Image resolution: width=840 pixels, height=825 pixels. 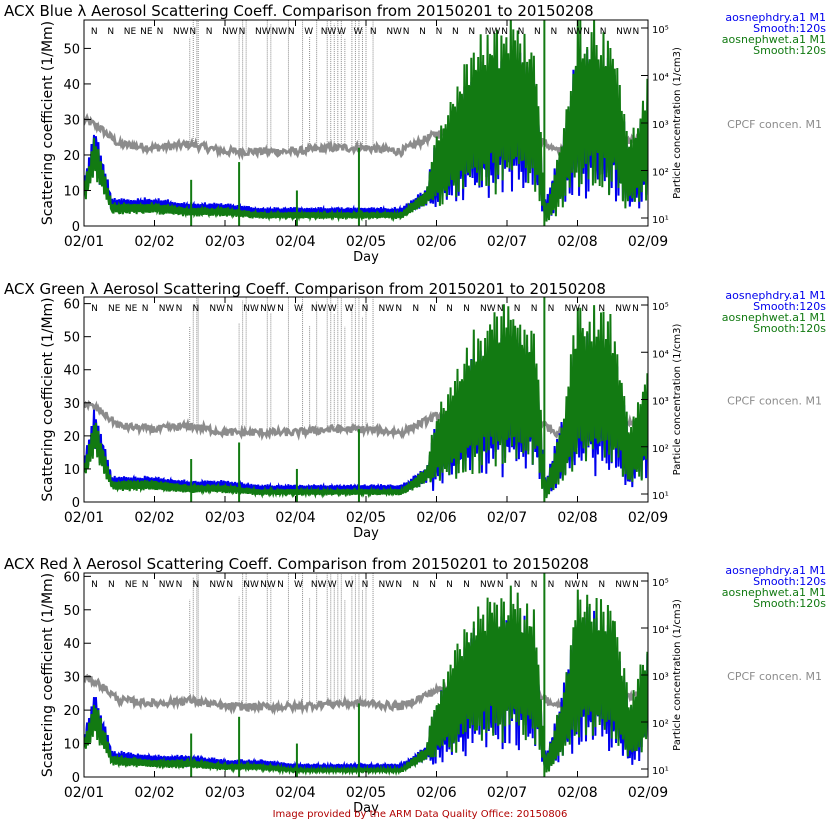 What do you see at coordinates (507, 793) in the screenshot?
I see `x-tick-label: 02/07` at bounding box center [507, 793].